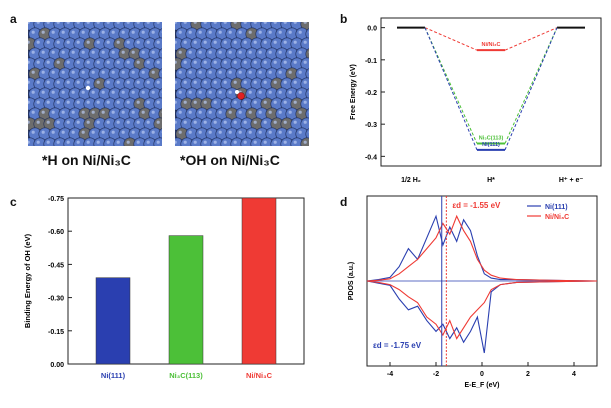 This screenshot has height=408, width=611. I want to click on oxygen-atom, so click(241, 96).